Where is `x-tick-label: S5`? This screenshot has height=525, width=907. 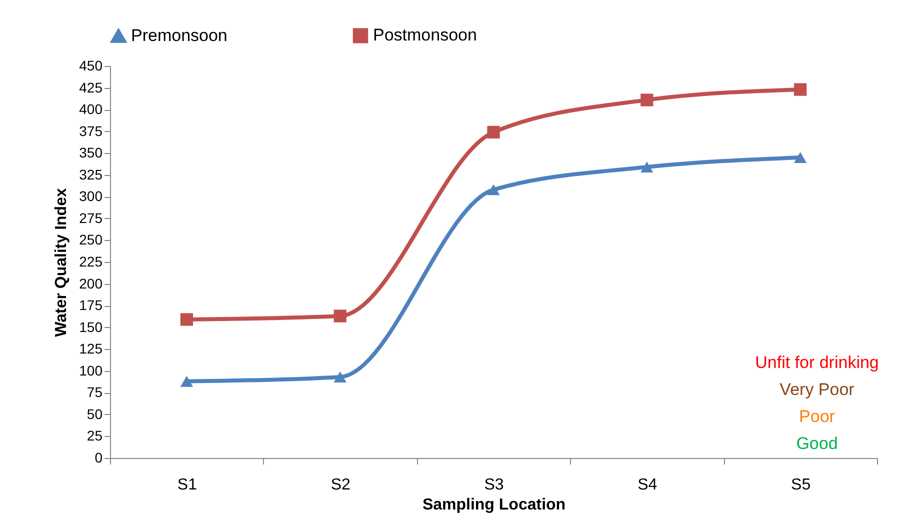
x-tick-label: S5 is located at coordinates (801, 485).